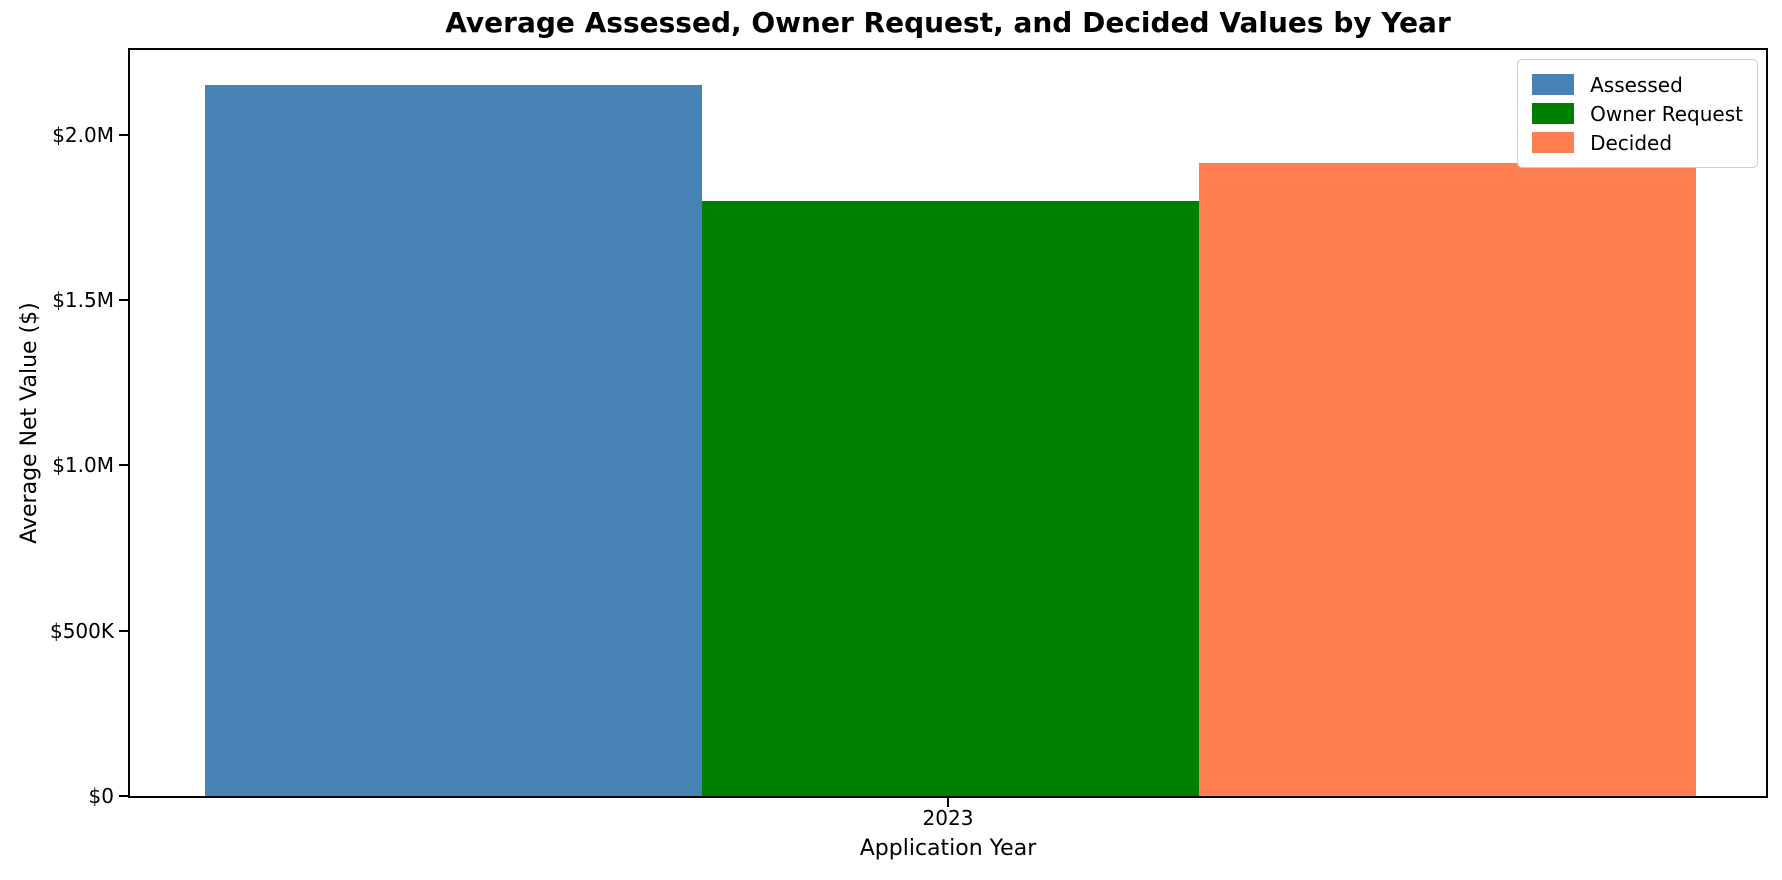 The width and height of the screenshot is (1782, 880). What do you see at coordinates (81, 630) in the screenshot?
I see `y-tick-label: $500K` at bounding box center [81, 630].